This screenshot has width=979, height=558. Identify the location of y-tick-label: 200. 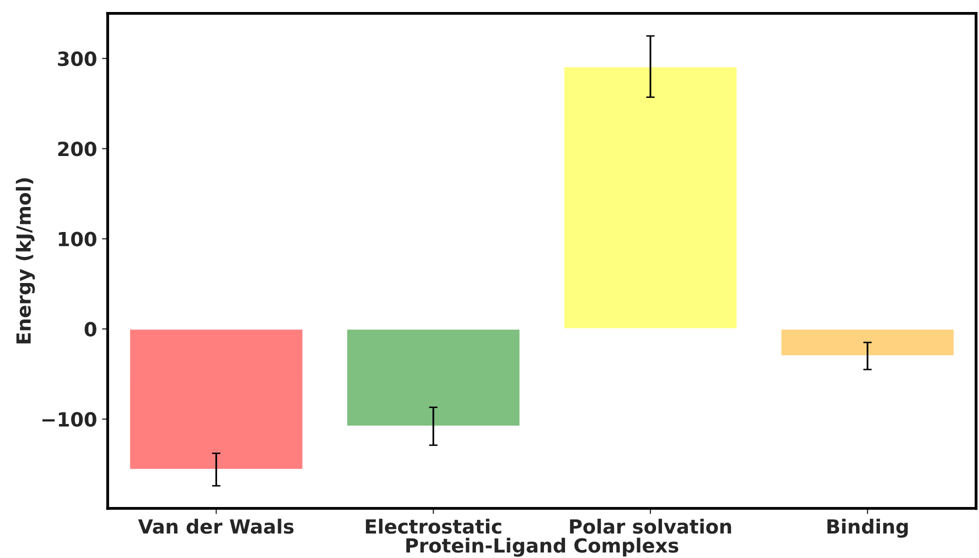
(77, 149).